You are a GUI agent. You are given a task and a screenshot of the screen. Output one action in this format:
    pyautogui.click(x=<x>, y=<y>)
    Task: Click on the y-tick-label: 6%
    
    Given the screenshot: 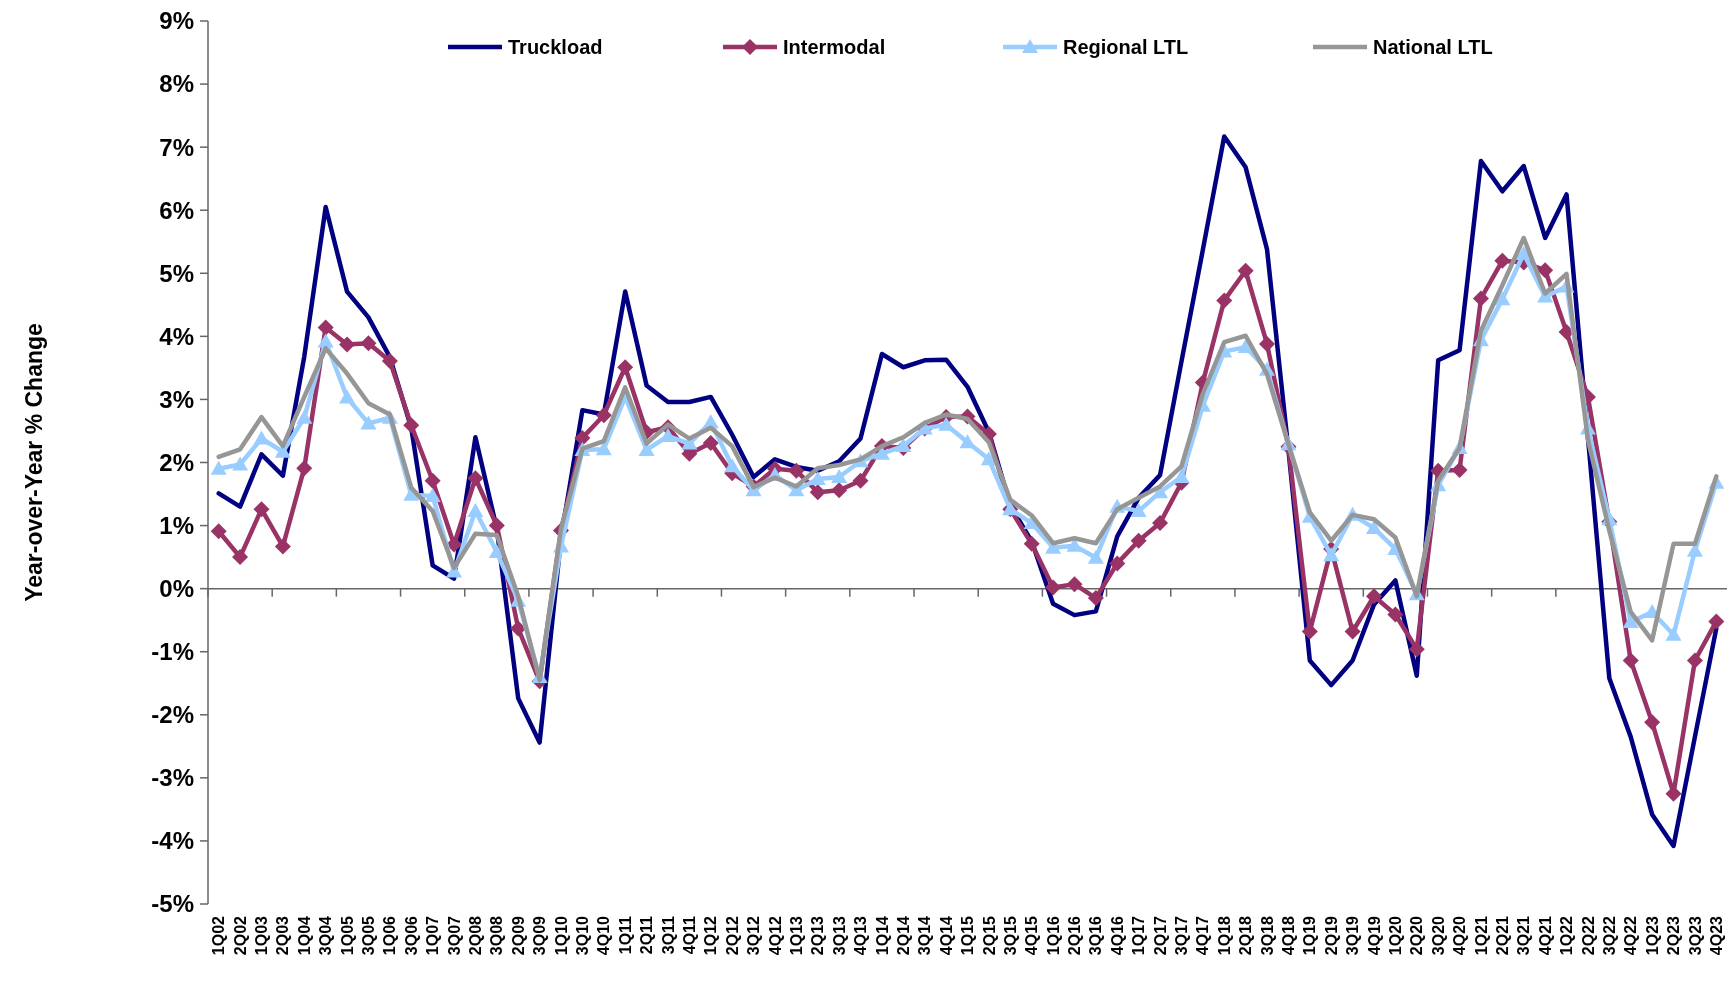 What is the action you would take?
    pyautogui.click(x=176, y=210)
    